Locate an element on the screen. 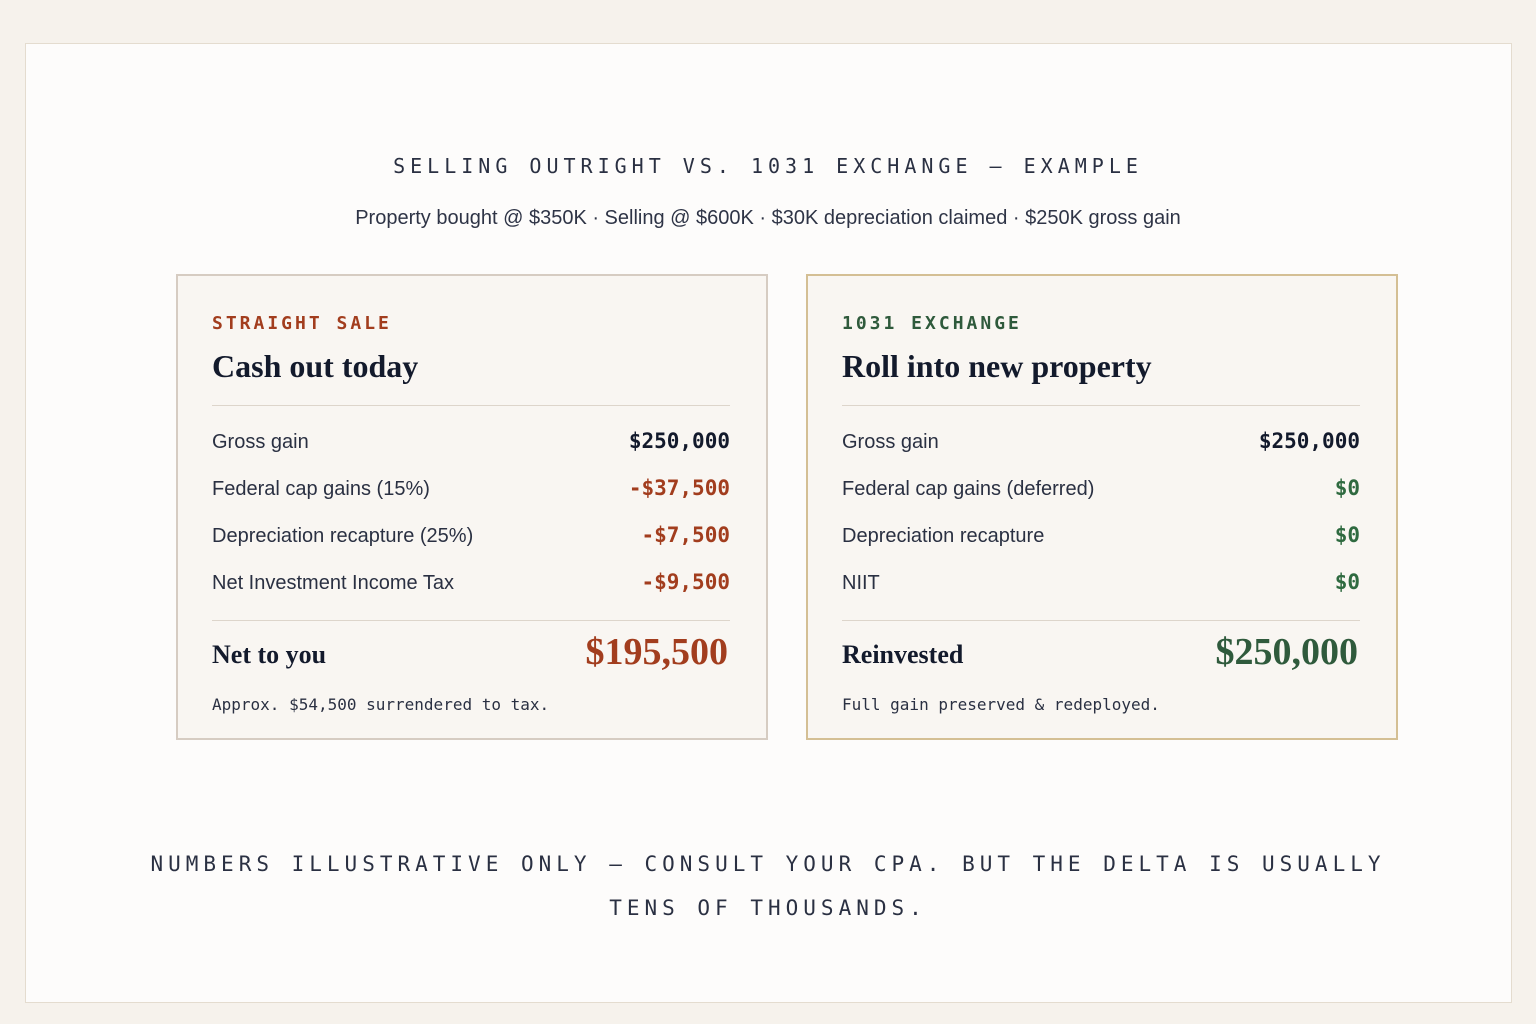 This screenshot has width=1536, height=1024. line-item-value: -$9,500 is located at coordinates (685, 582).